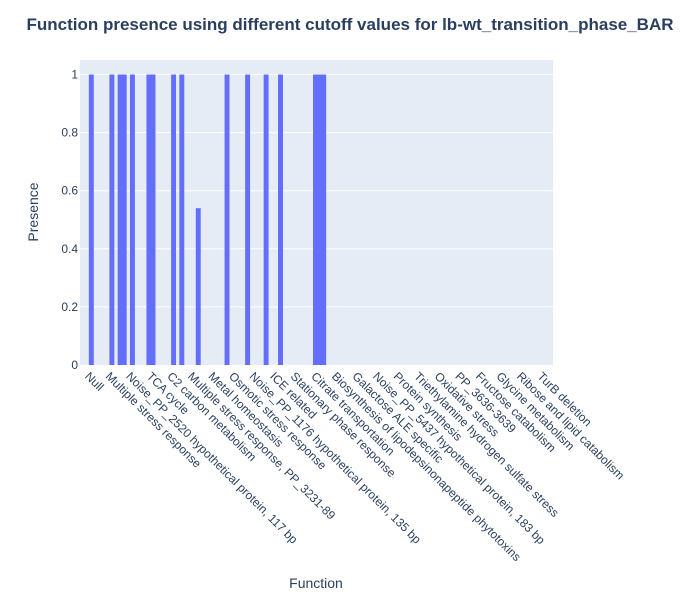  What do you see at coordinates (33, 211) in the screenshot?
I see `y-axis-title: Presence` at bounding box center [33, 211].